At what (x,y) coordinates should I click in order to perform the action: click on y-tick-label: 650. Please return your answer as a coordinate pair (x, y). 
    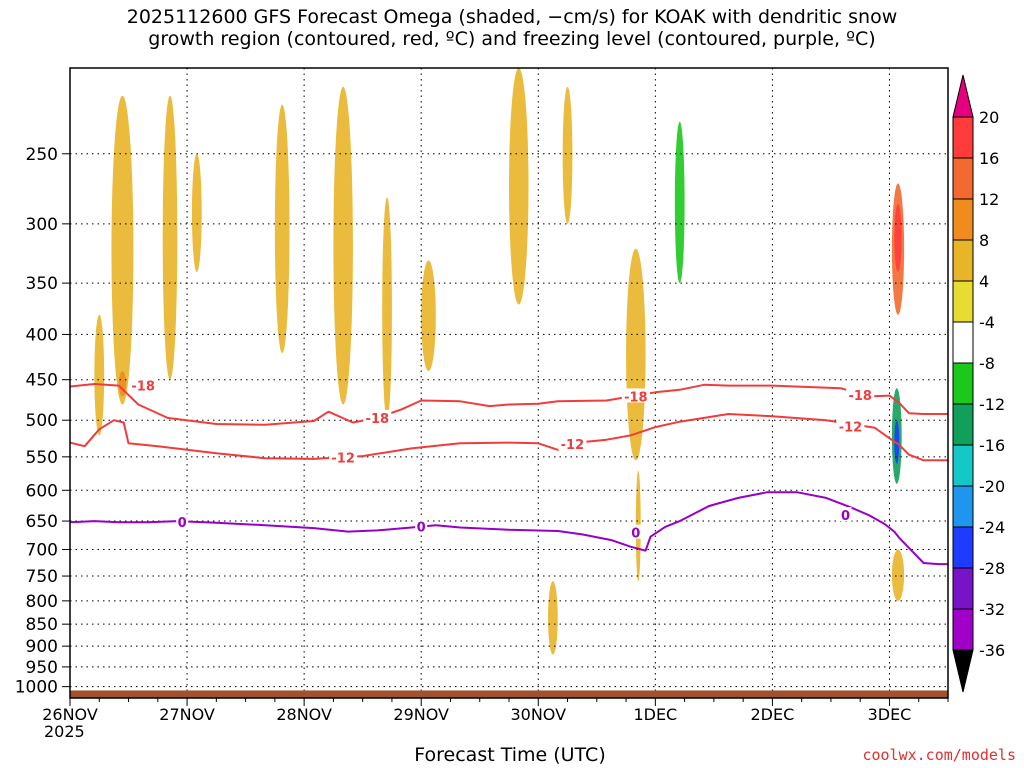
    Looking at the image, I should click on (42, 522).